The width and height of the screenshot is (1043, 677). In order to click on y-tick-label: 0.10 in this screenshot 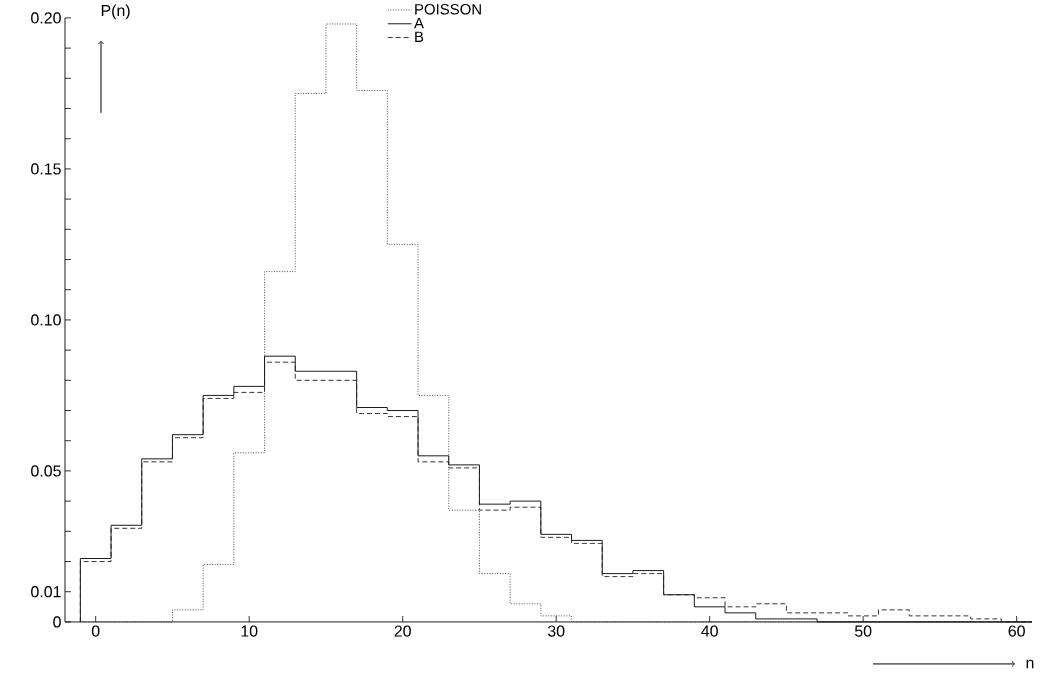, I will do `click(46, 320)`.